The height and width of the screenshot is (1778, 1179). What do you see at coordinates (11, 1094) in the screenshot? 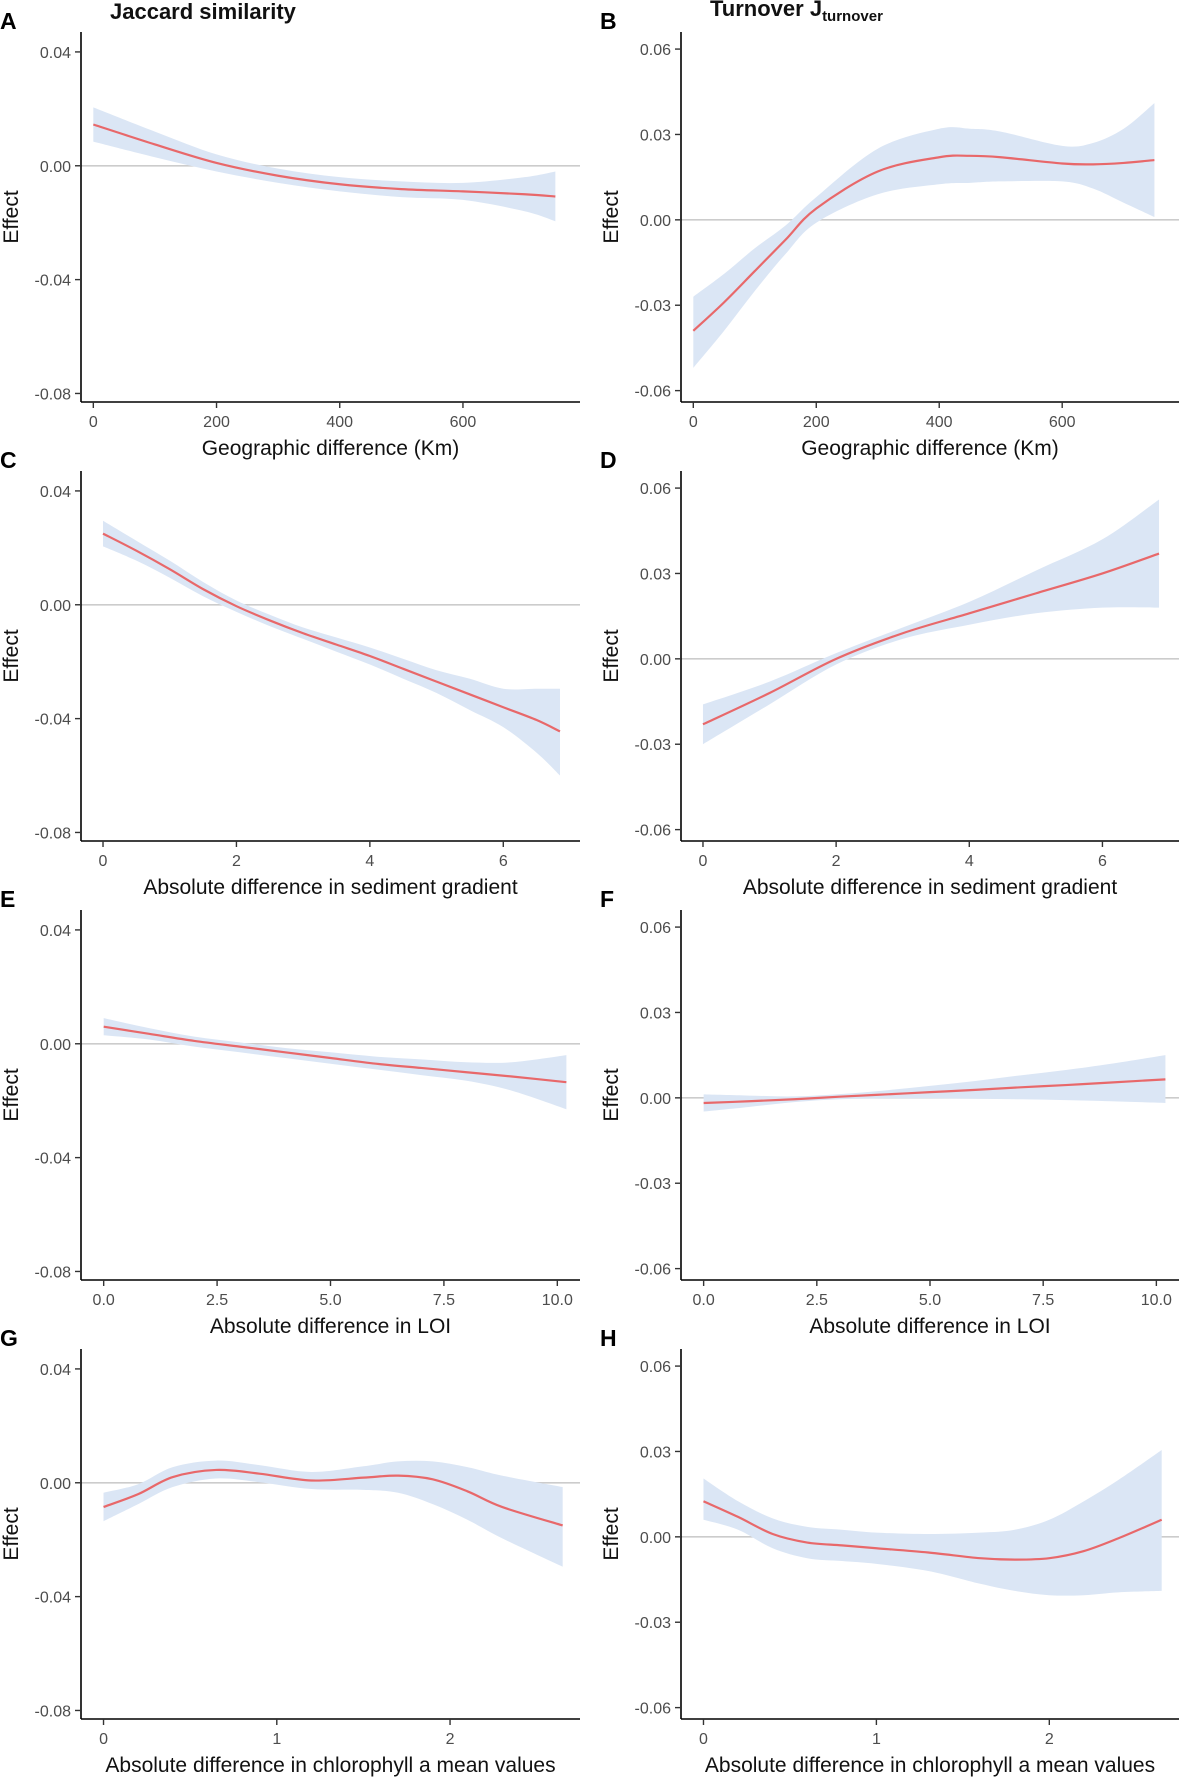
I see `y-axis-title-e: Effect` at bounding box center [11, 1094].